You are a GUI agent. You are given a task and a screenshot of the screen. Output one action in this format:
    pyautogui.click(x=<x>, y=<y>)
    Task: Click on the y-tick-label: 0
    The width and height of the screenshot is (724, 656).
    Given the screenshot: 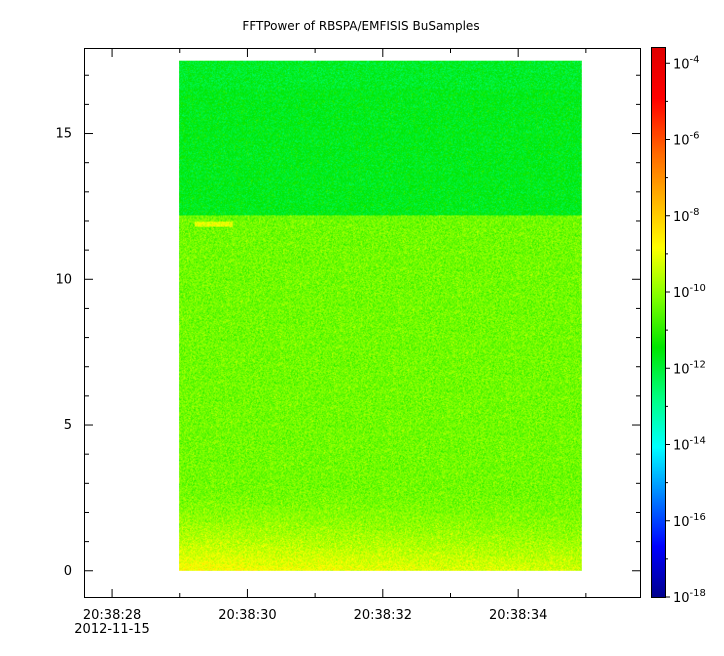 What is the action you would take?
    pyautogui.click(x=68, y=571)
    